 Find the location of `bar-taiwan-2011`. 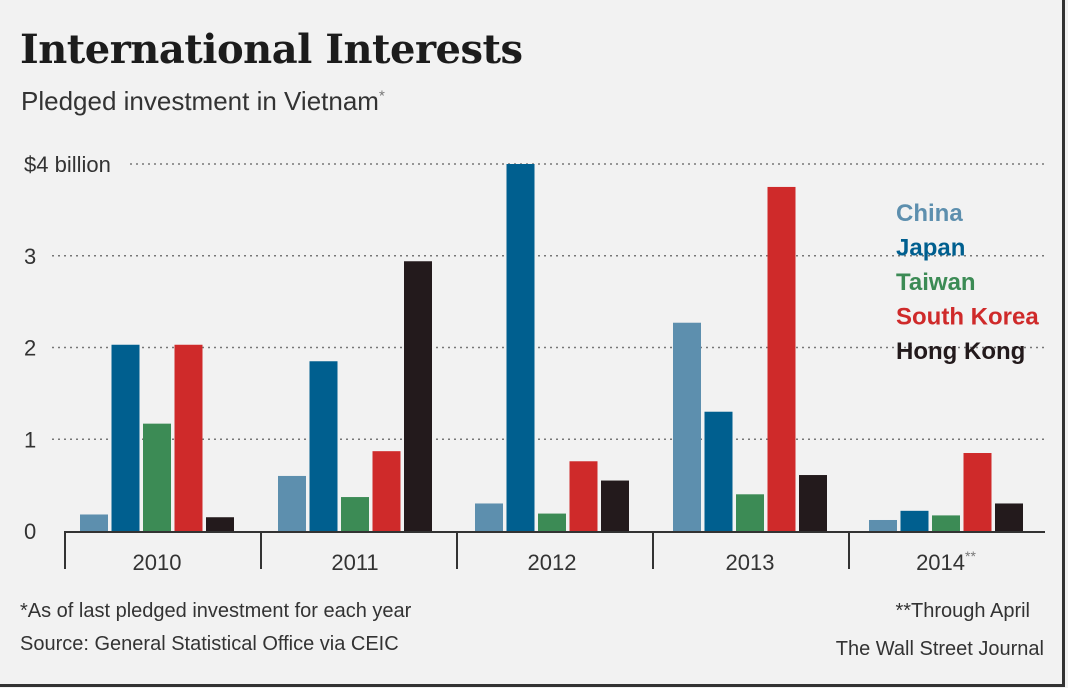

bar-taiwan-2011 is located at coordinates (355, 514).